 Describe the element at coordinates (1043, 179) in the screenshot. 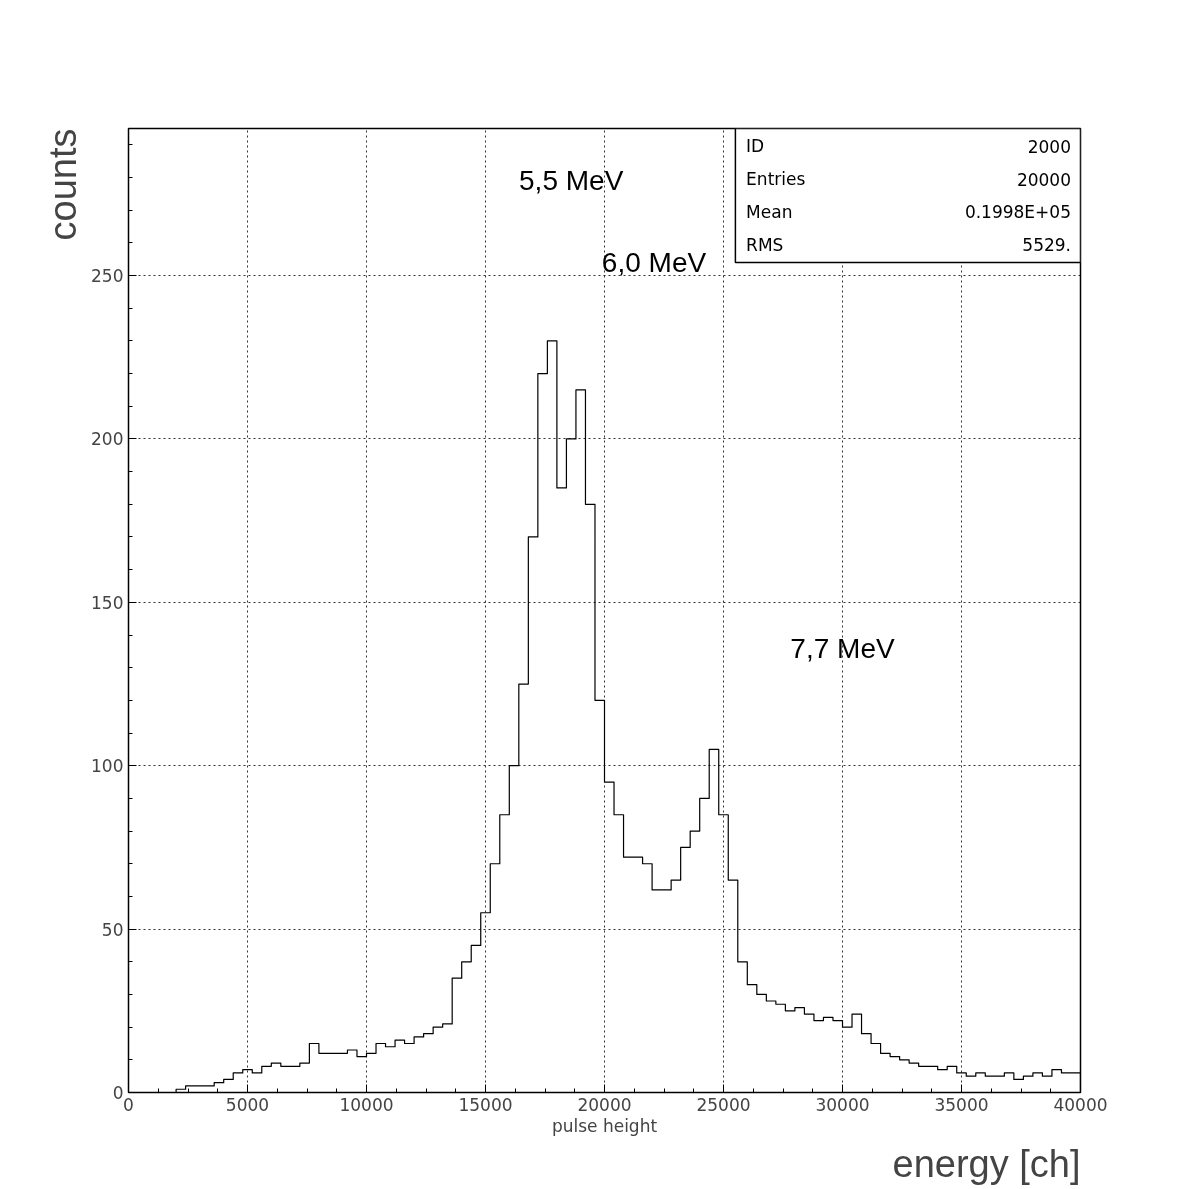

I see `annotation: 20000` at that location.